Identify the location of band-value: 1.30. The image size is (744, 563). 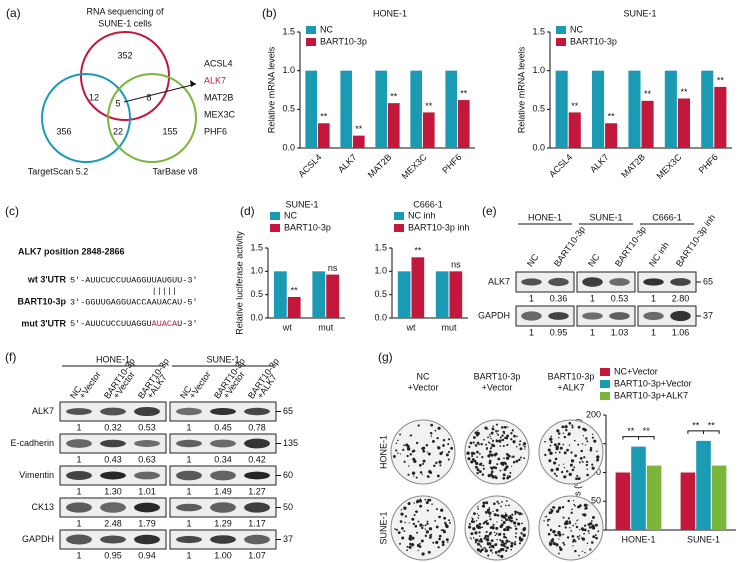
(113, 491).